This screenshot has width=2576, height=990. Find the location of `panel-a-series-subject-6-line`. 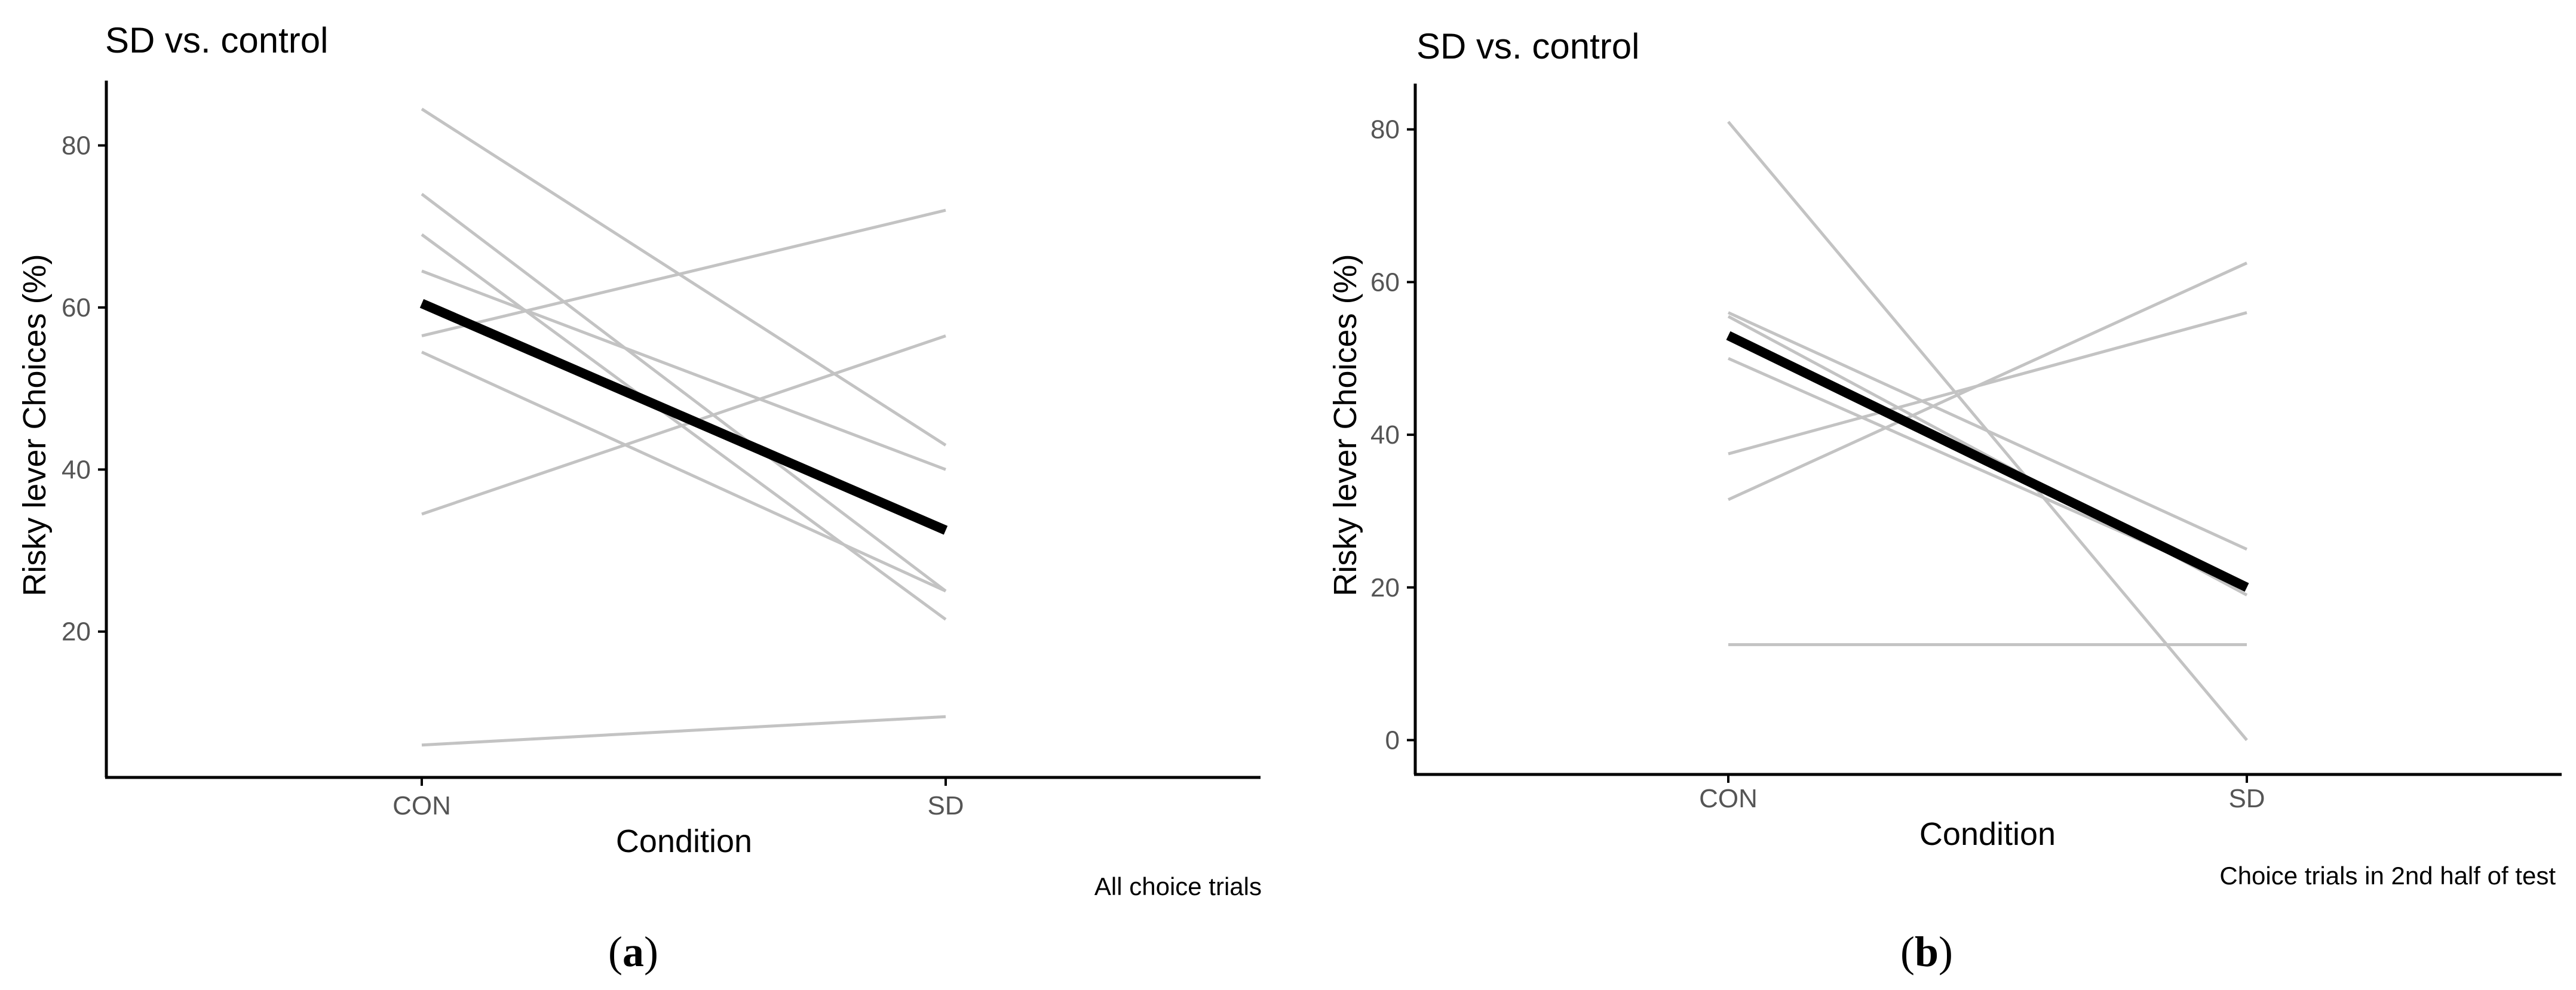

panel-a-series-subject-6-line is located at coordinates (684, 472).